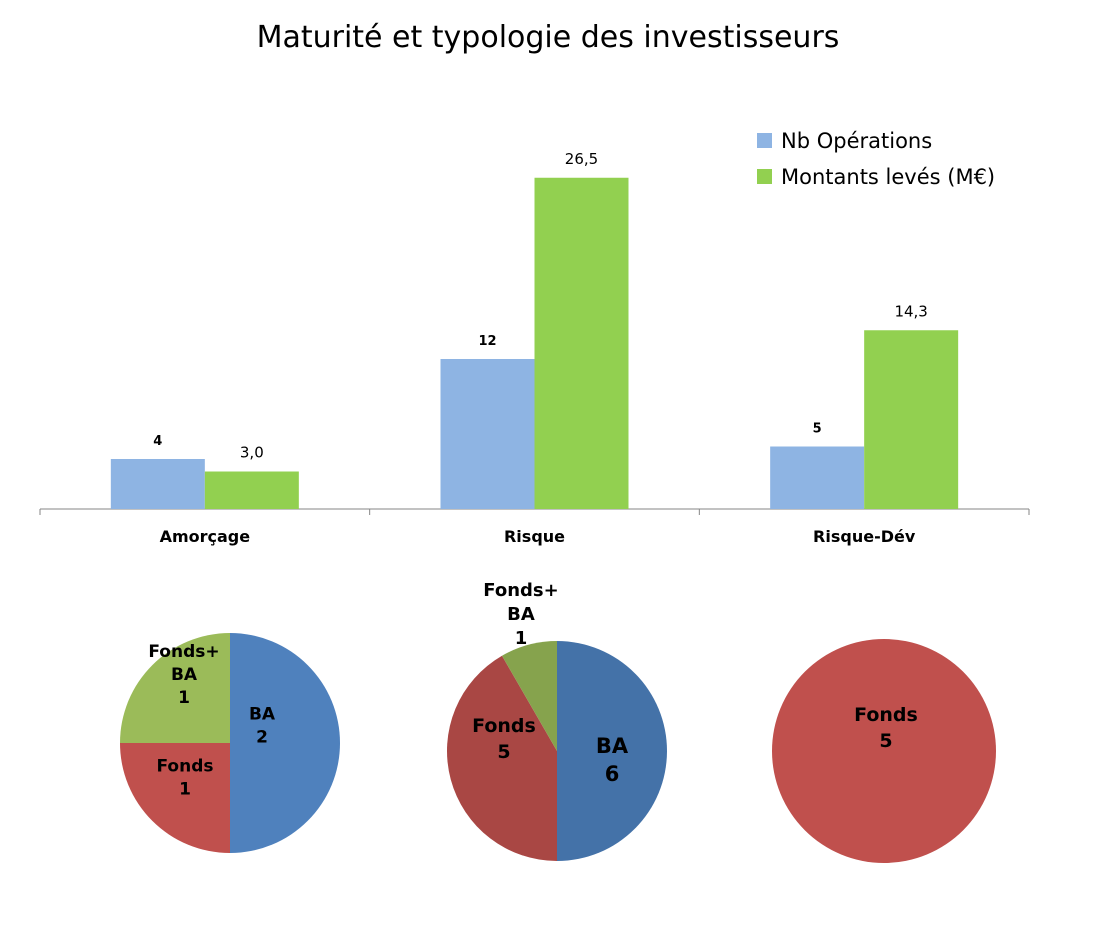 The width and height of the screenshot is (1100, 940). I want to click on pie-label-risque-dev-fonds: Fonds 5, so click(886, 728).